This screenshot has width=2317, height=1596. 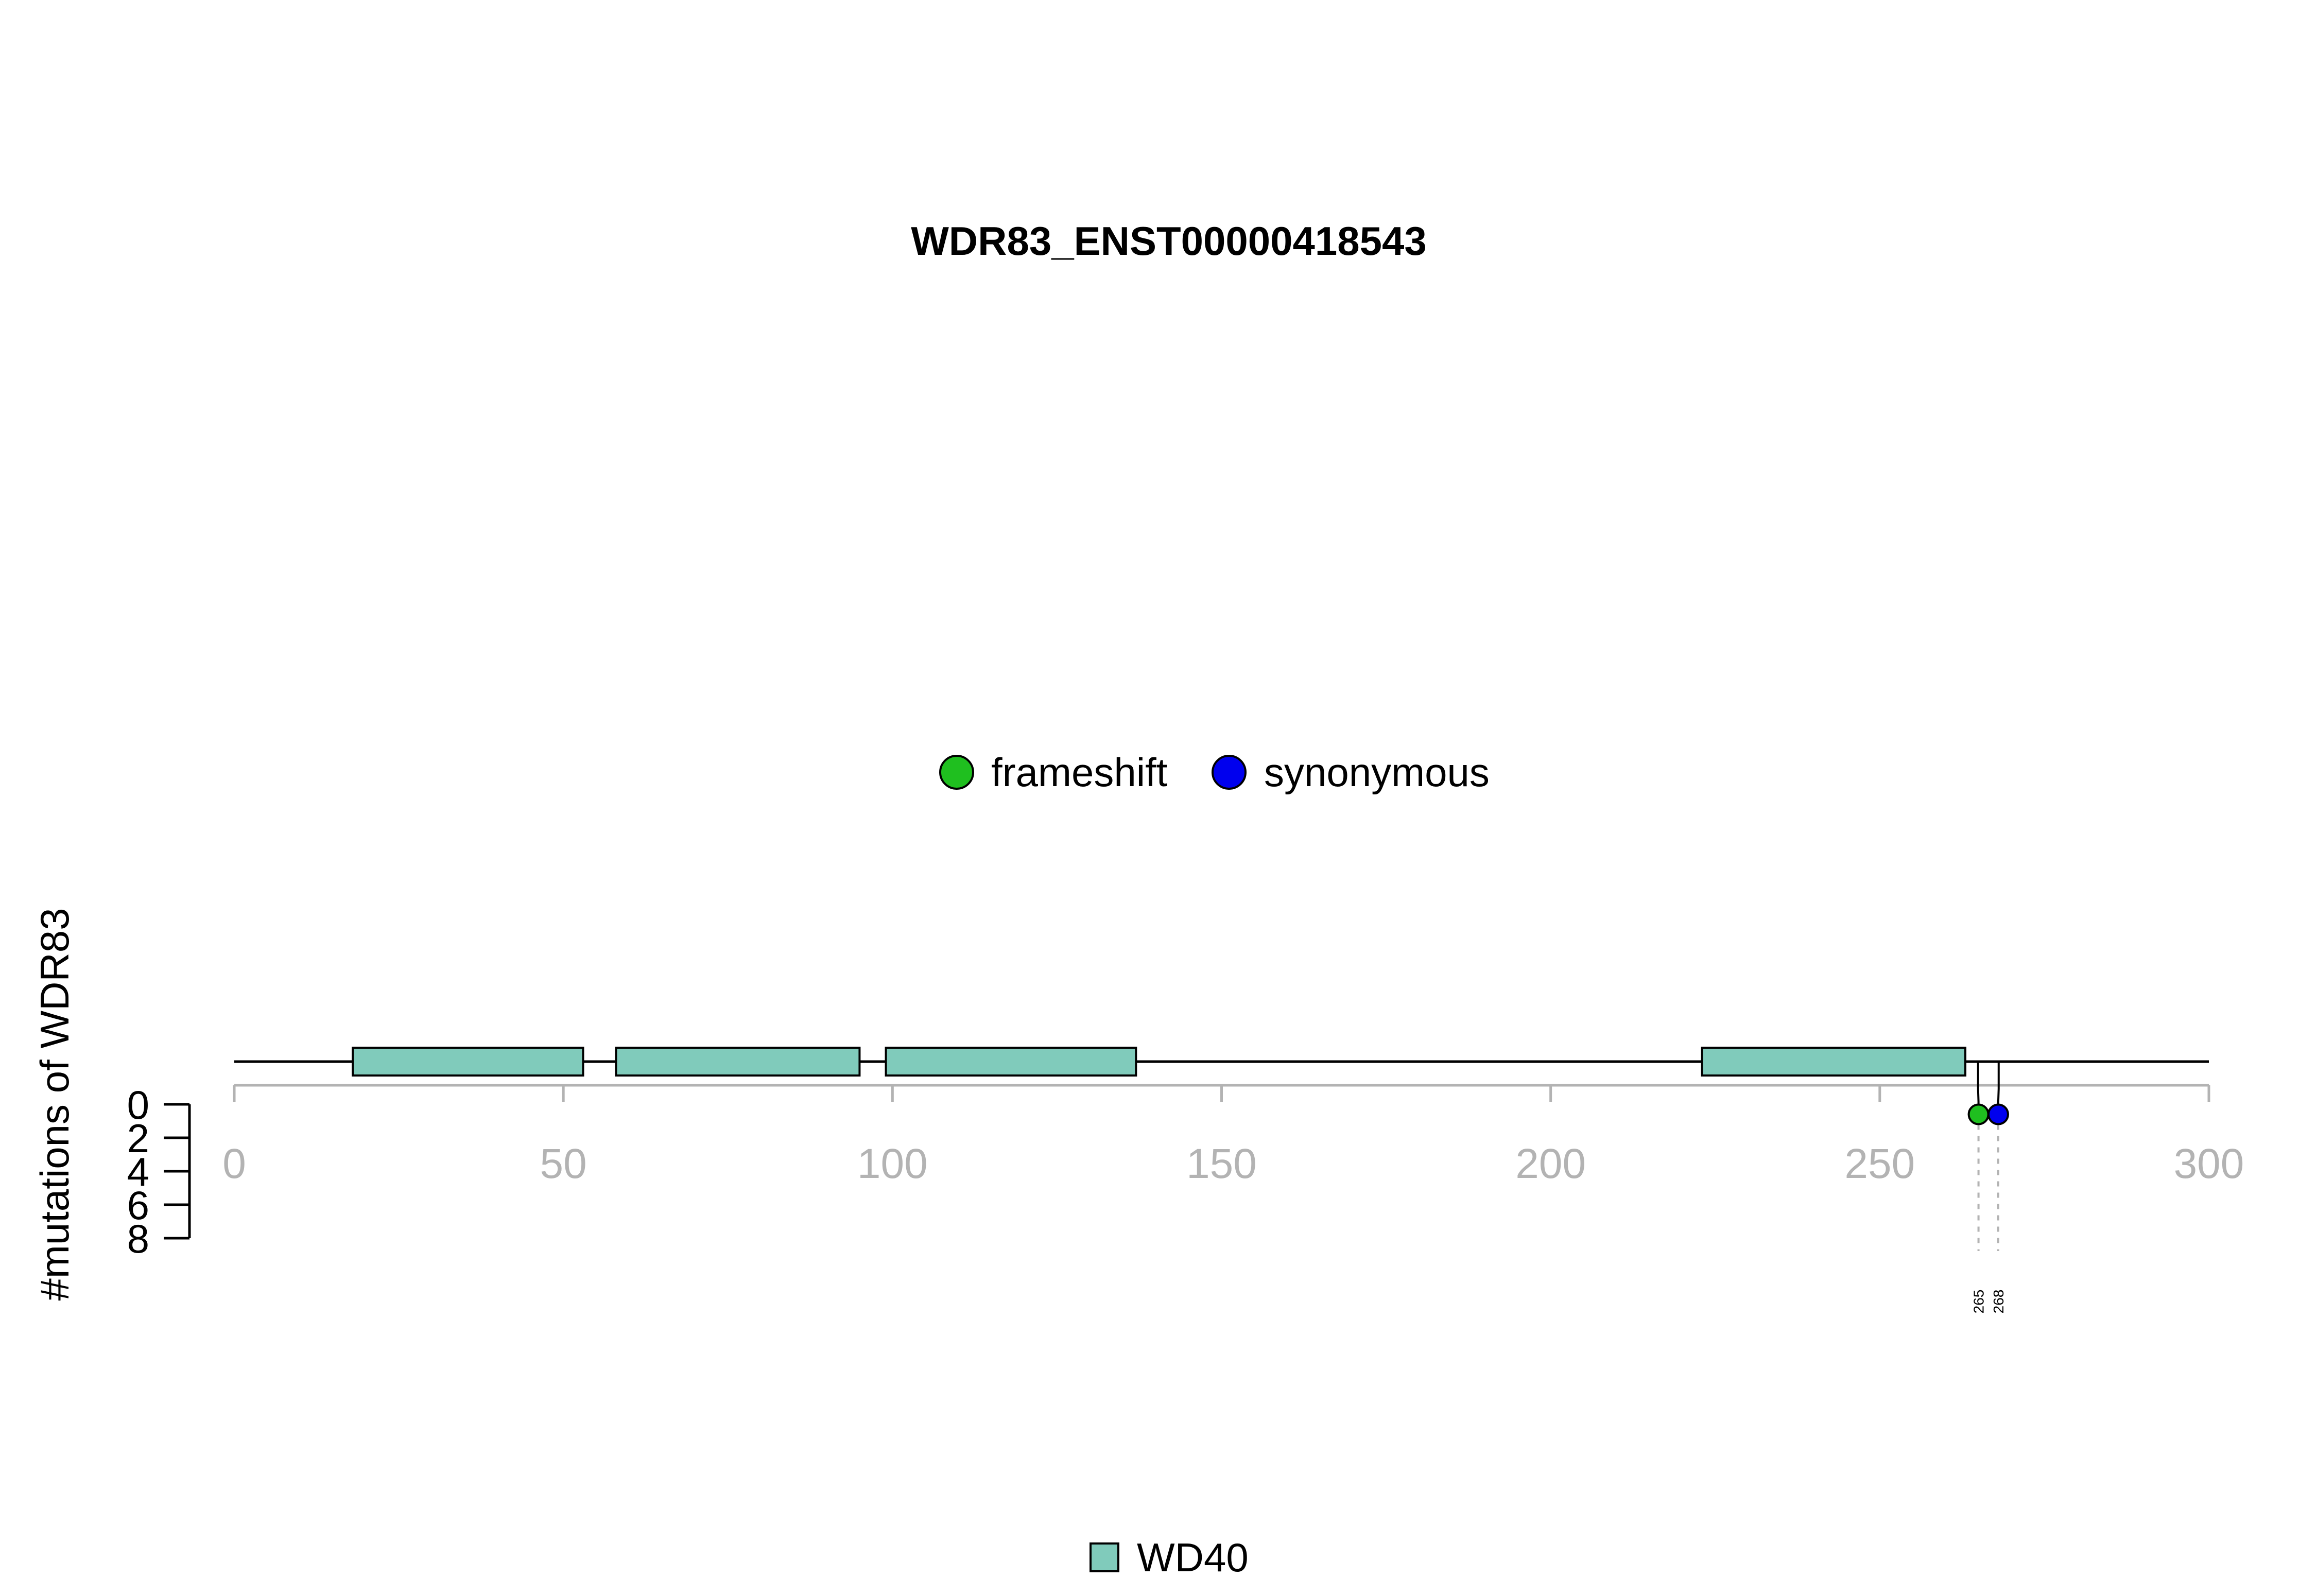 What do you see at coordinates (1169, 241) in the screenshot?
I see `chart-title: WDR83_ENST00000418543` at bounding box center [1169, 241].